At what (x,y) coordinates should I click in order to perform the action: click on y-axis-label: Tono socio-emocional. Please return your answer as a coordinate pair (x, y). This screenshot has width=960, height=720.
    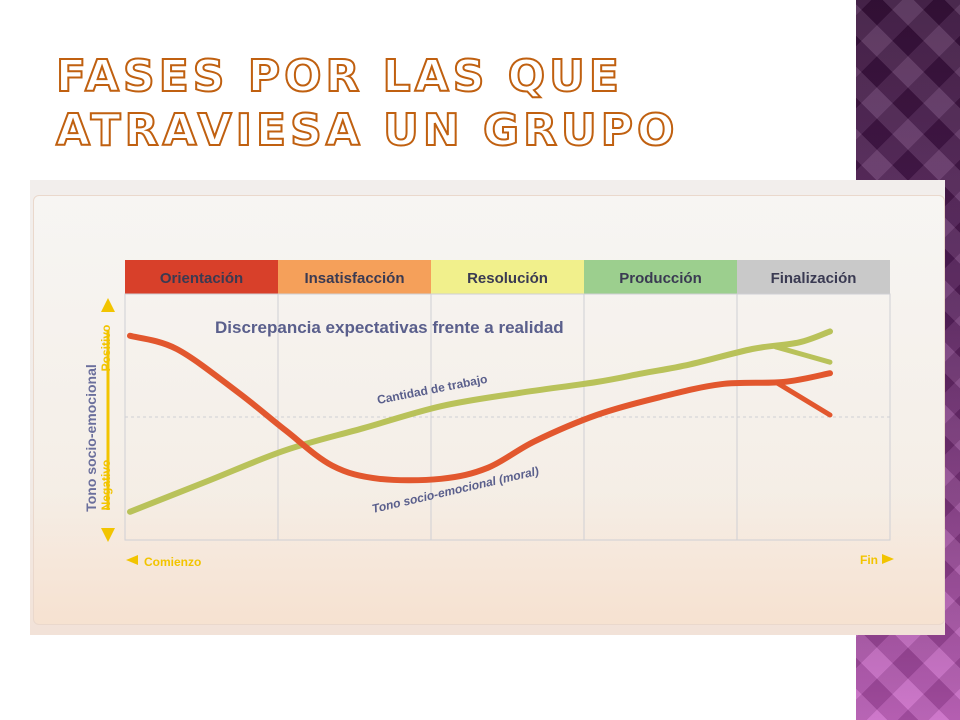
    Looking at the image, I should click on (91, 438).